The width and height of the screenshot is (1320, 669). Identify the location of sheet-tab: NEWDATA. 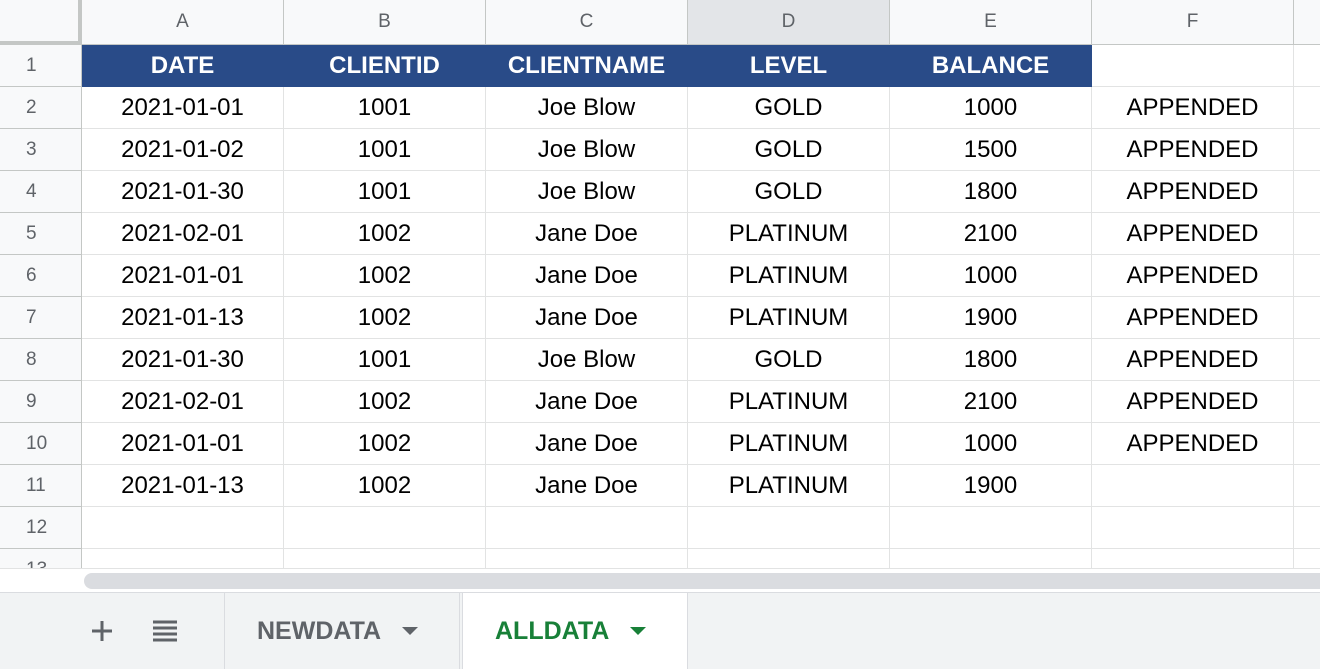
(342, 631).